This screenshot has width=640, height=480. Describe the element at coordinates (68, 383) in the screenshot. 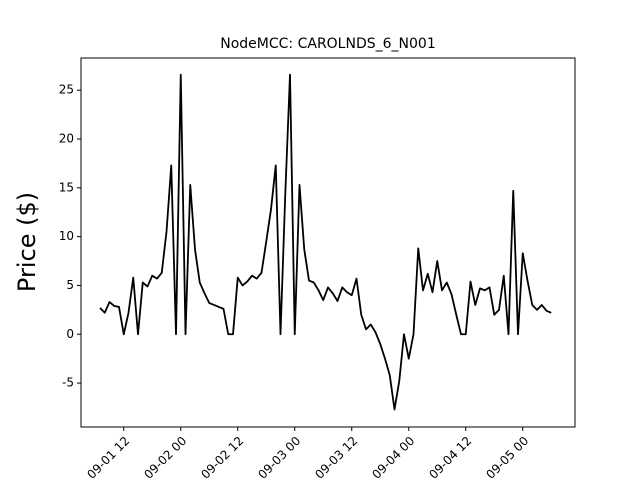

I see `y-tick-label: -5` at that location.